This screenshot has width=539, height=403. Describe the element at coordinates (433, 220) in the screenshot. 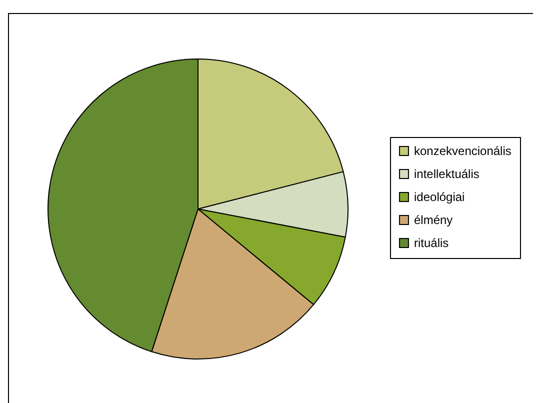

I see `legend-label: élmény` at that location.